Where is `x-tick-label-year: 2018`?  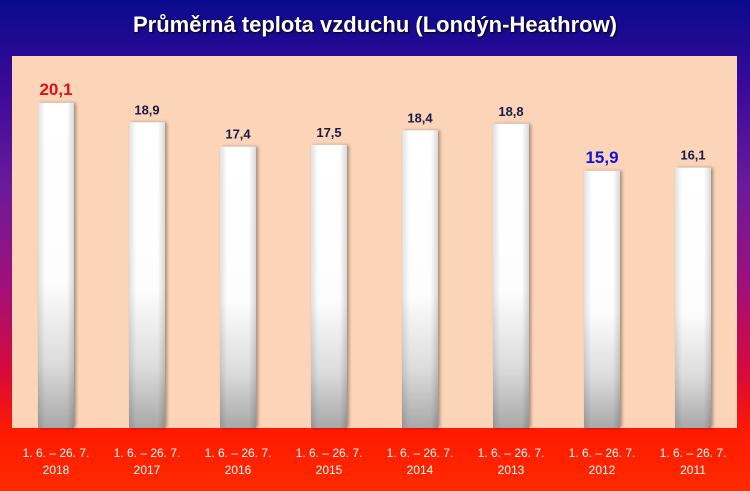 x-tick-label-year: 2018 is located at coordinates (56, 470).